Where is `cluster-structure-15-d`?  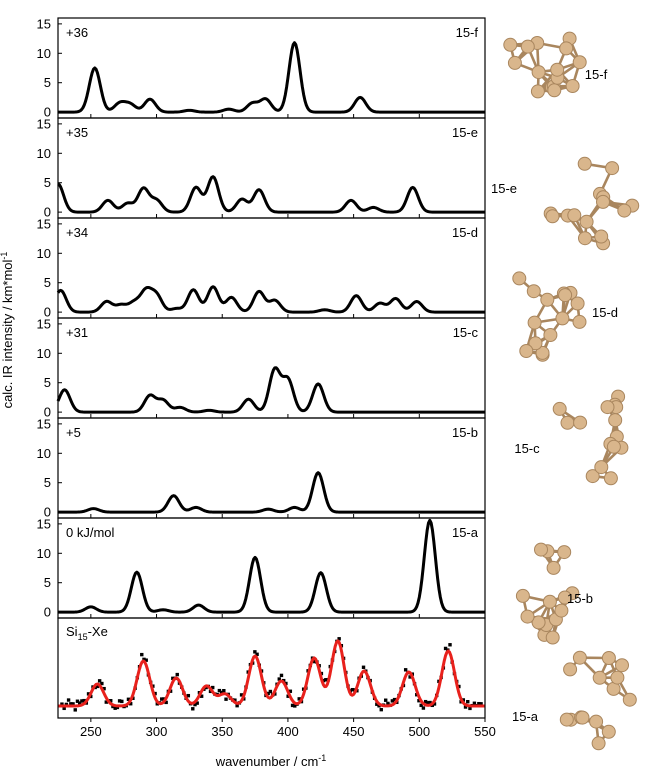
cluster-structure-15-d is located at coordinates (549, 316).